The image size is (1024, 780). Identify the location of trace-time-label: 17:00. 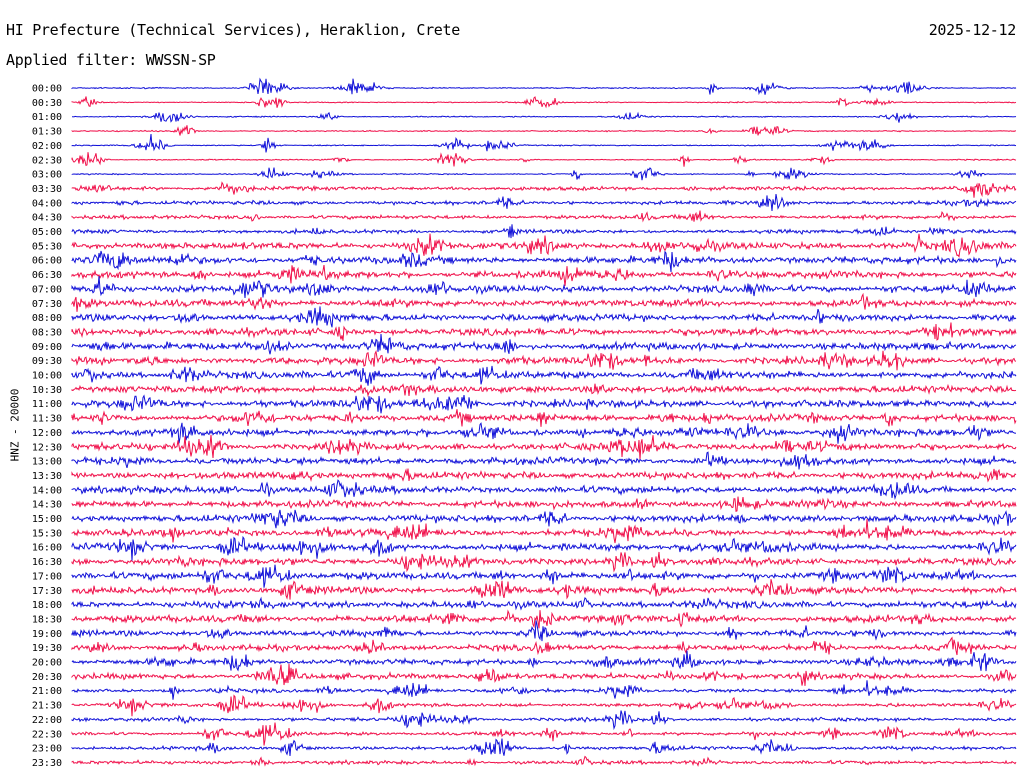
(47, 576).